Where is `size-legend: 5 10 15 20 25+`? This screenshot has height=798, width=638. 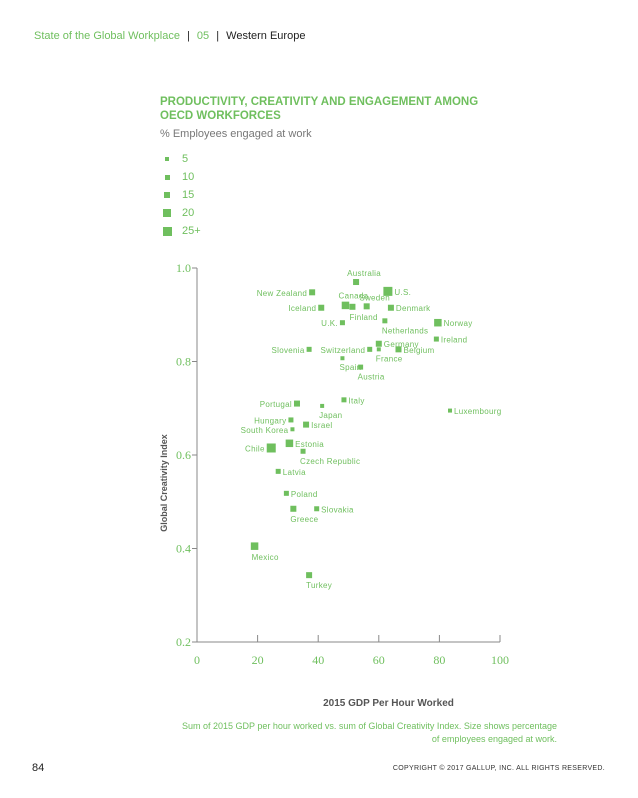
size-legend: 5 10 15 20 25+ is located at coordinates (180, 195).